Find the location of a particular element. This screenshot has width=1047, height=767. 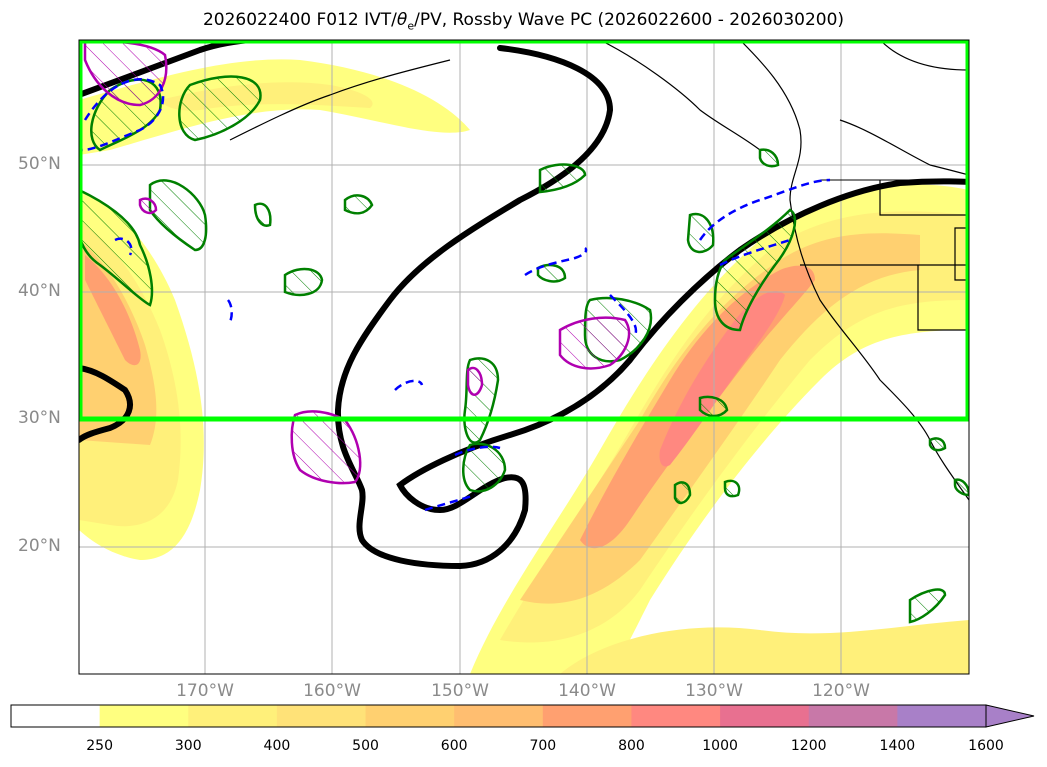

lon-label-130w: 130°W is located at coordinates (714, 691).